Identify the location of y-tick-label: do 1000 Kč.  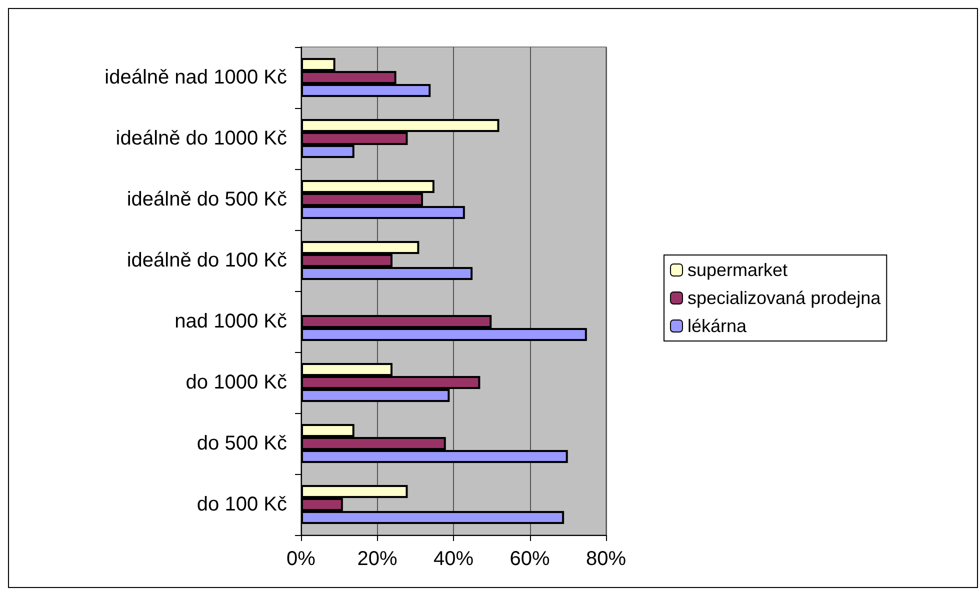
(236, 383).